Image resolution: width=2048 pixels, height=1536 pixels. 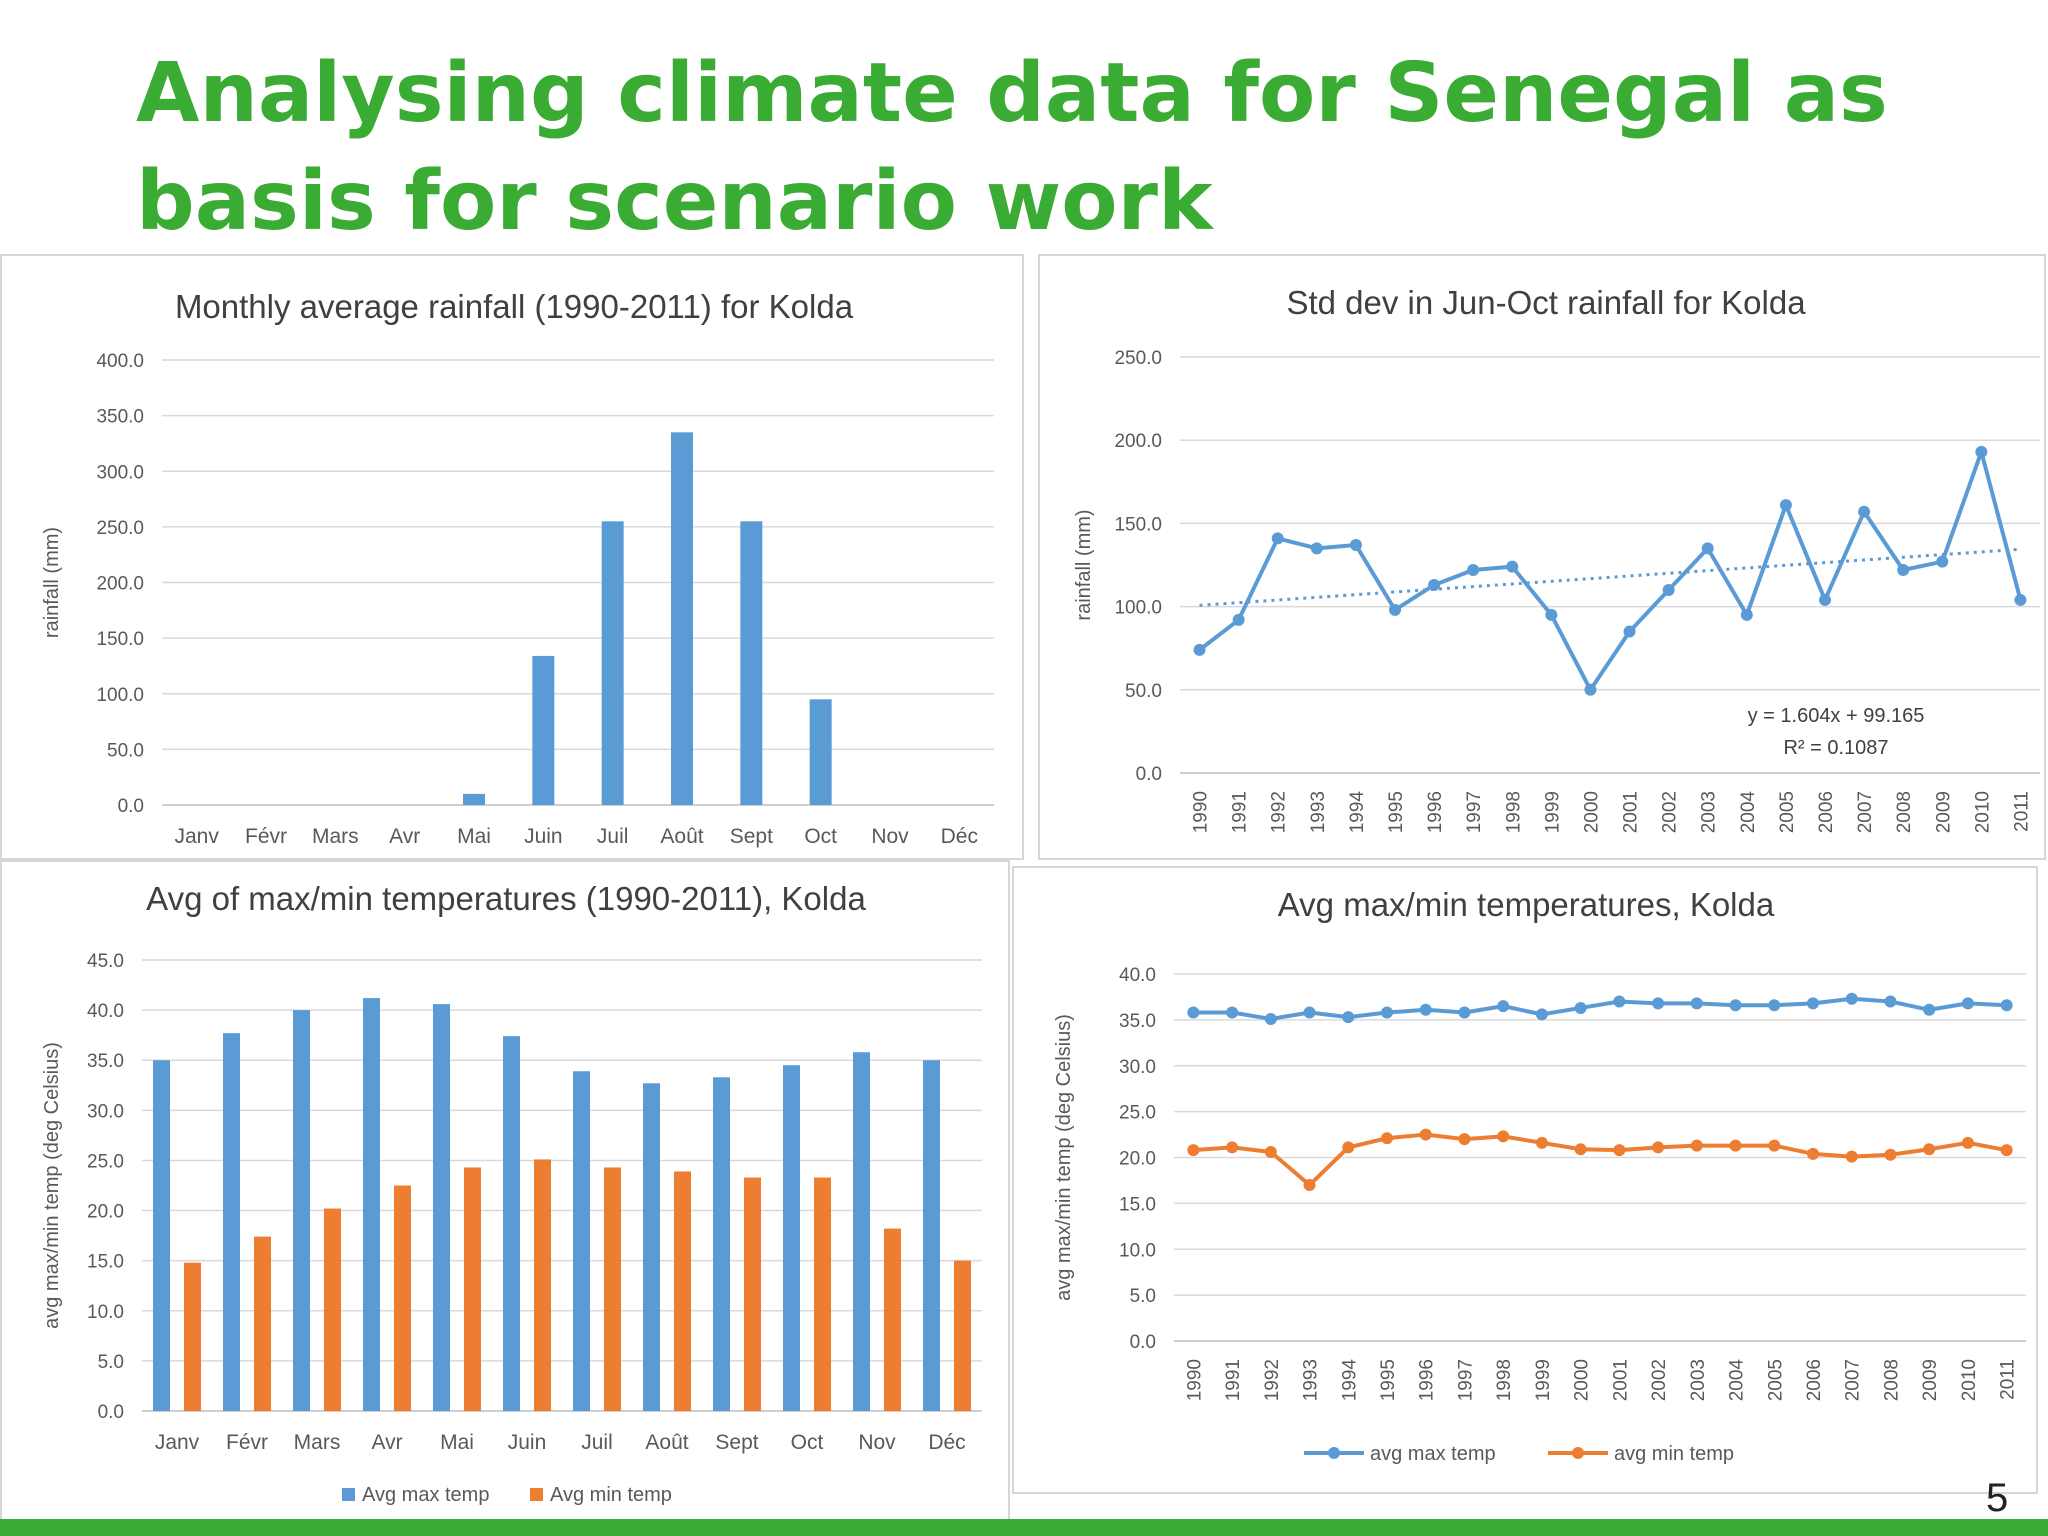 What do you see at coordinates (1835, 748) in the screenshot?
I see `trendline-r-squared: R² = 0.1087` at bounding box center [1835, 748].